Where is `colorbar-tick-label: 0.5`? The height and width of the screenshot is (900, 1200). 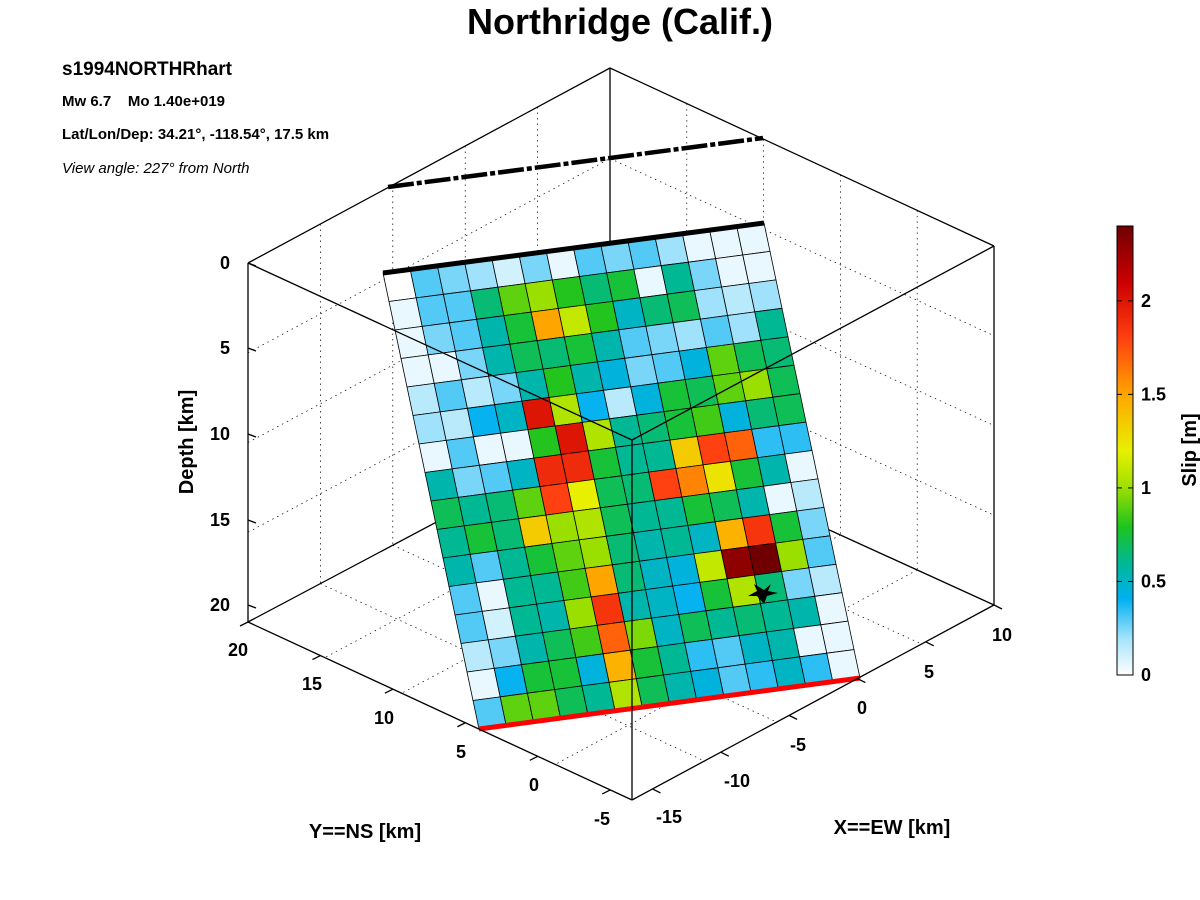
colorbar-tick-label: 0.5 is located at coordinates (1153, 581).